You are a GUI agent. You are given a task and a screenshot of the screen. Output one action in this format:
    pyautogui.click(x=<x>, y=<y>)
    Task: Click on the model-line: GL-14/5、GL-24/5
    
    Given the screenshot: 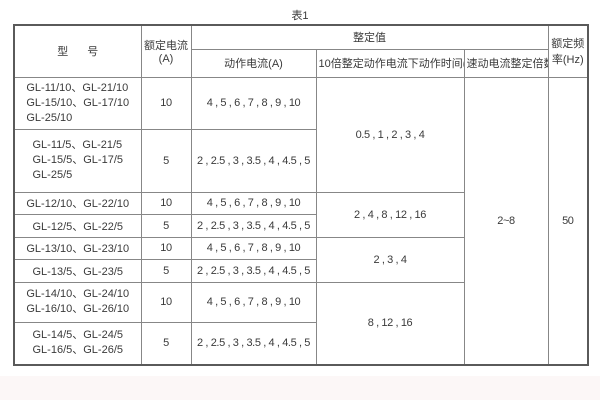 What is the action you would take?
    pyautogui.click(x=78, y=335)
    